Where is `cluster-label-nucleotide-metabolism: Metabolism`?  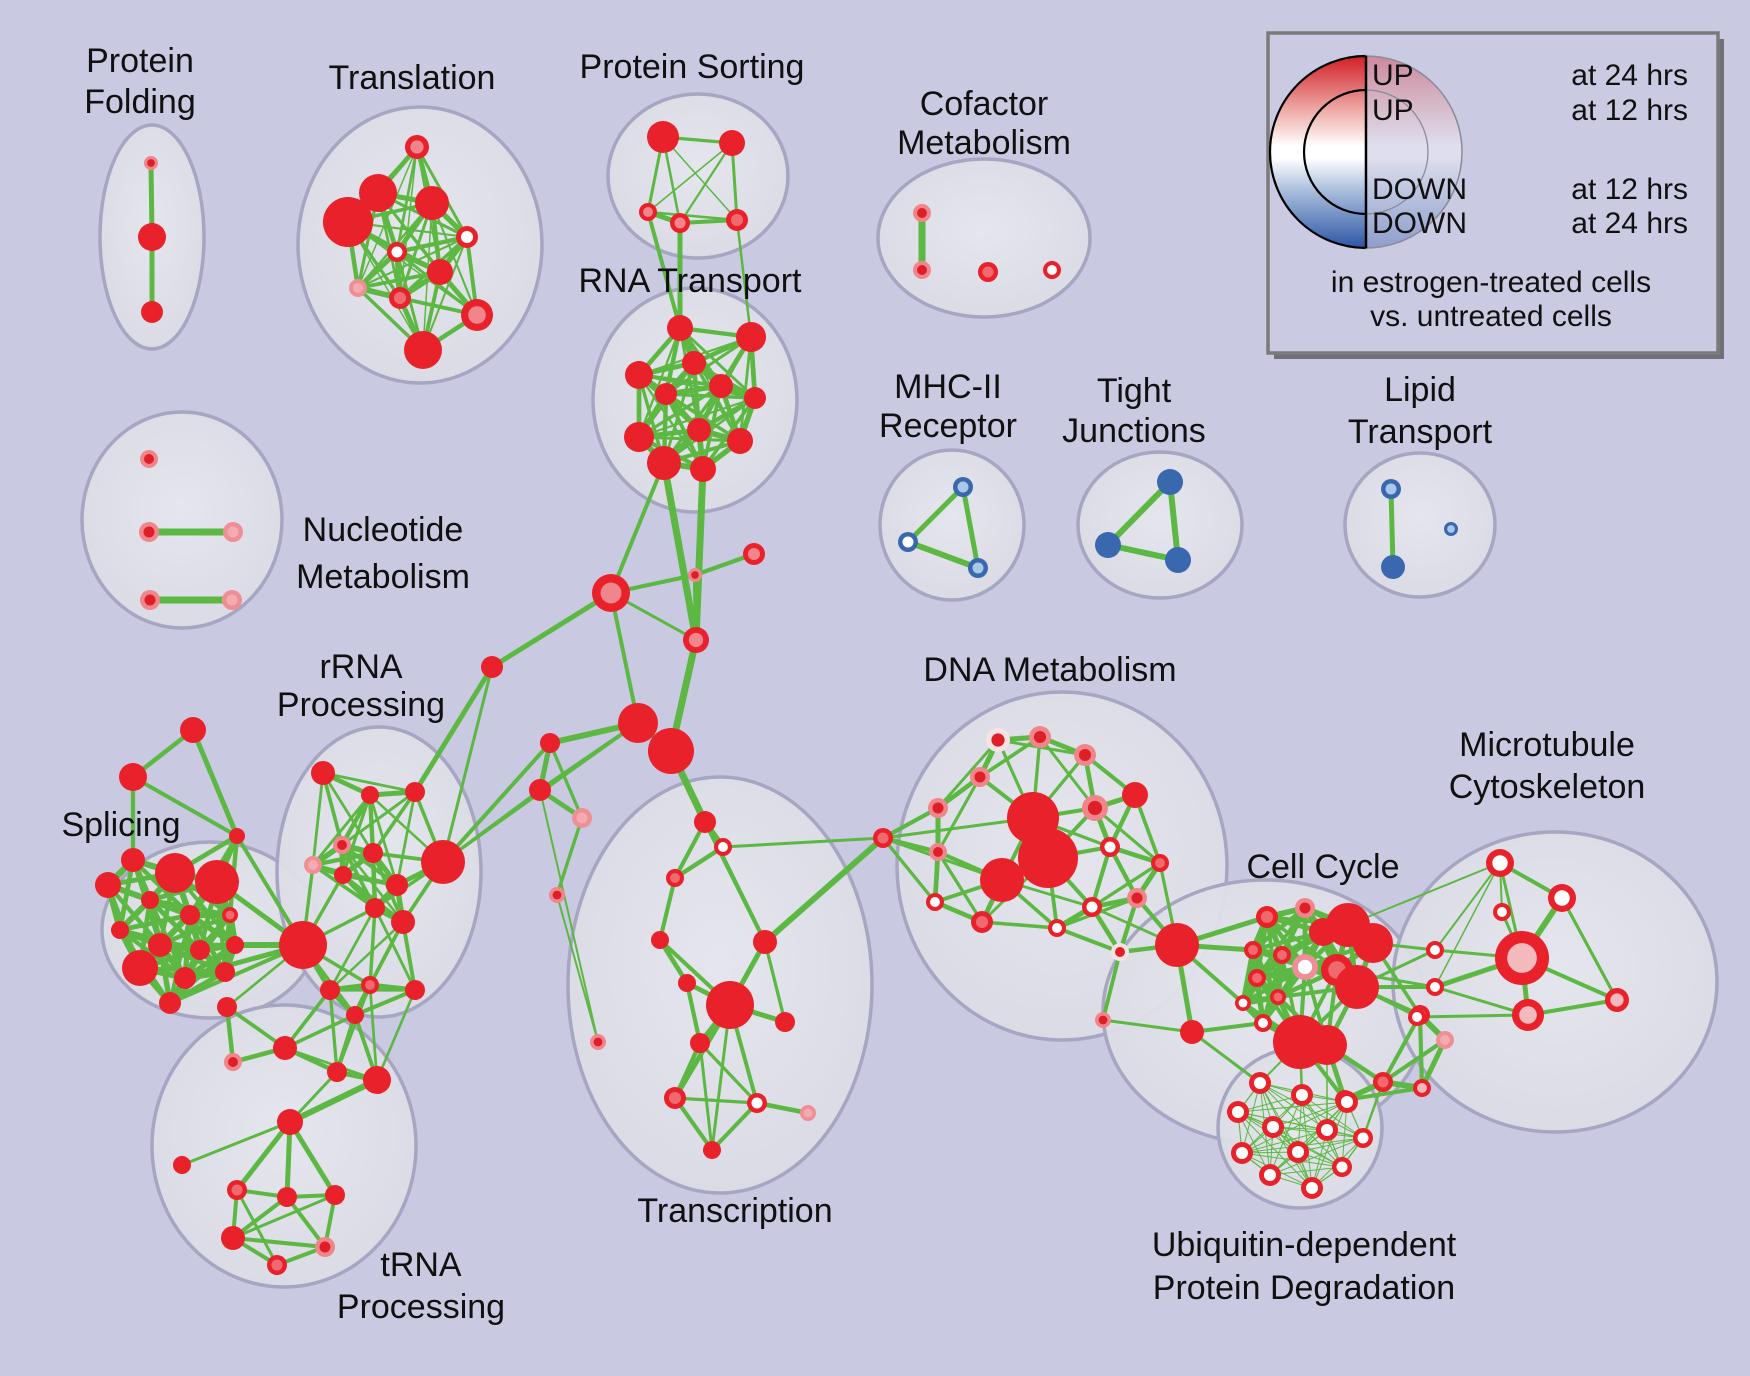
cluster-label-nucleotide-metabolism: Metabolism is located at coordinates (383, 577).